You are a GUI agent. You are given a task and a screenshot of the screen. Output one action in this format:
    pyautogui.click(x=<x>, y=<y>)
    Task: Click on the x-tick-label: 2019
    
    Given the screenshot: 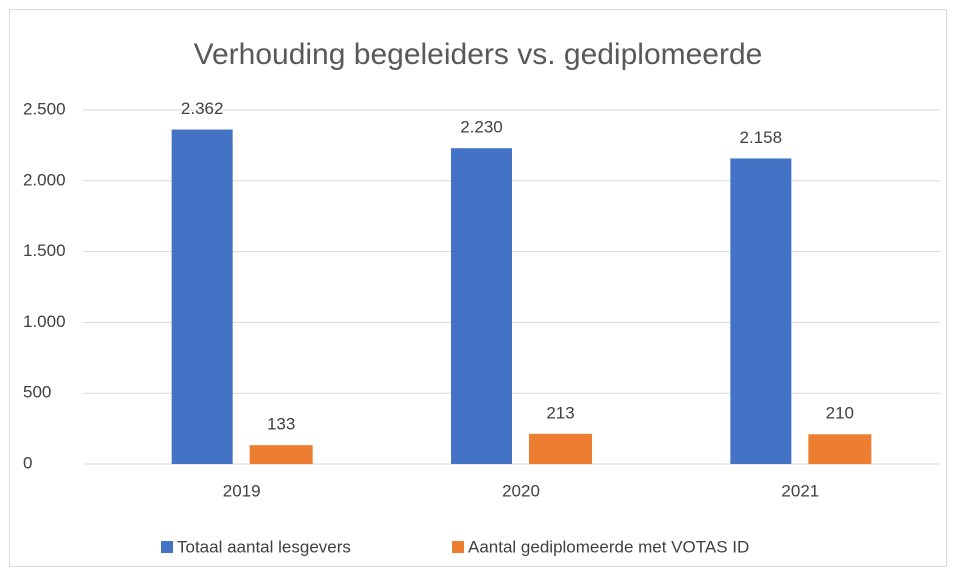 What is the action you would take?
    pyautogui.click(x=242, y=490)
    